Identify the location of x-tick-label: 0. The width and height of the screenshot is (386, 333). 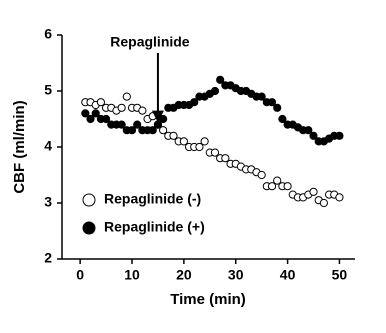
(80, 275).